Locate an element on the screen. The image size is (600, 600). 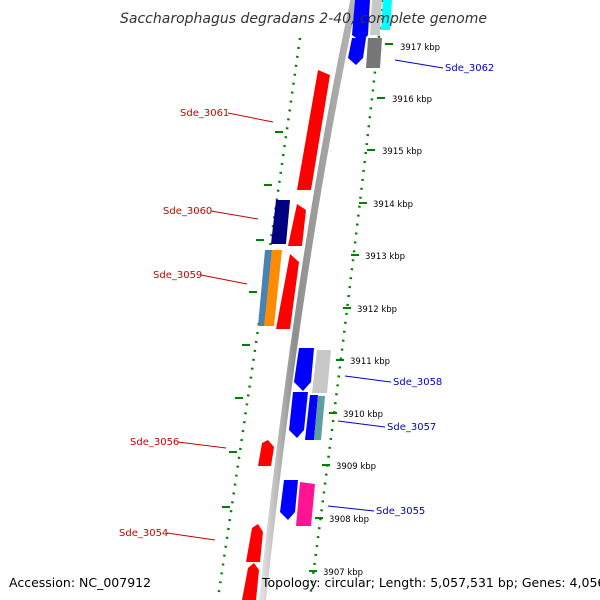
accession-text: Accession: NC_007912 is located at coordinates (80, 582).